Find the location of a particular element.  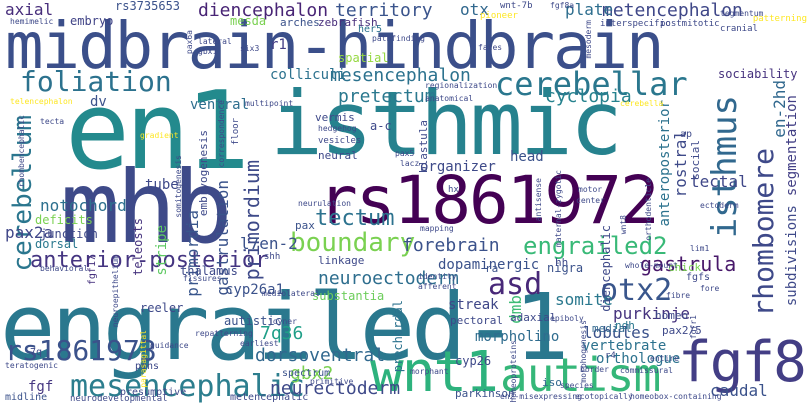

word-midline: midline is located at coordinates (26, 397).